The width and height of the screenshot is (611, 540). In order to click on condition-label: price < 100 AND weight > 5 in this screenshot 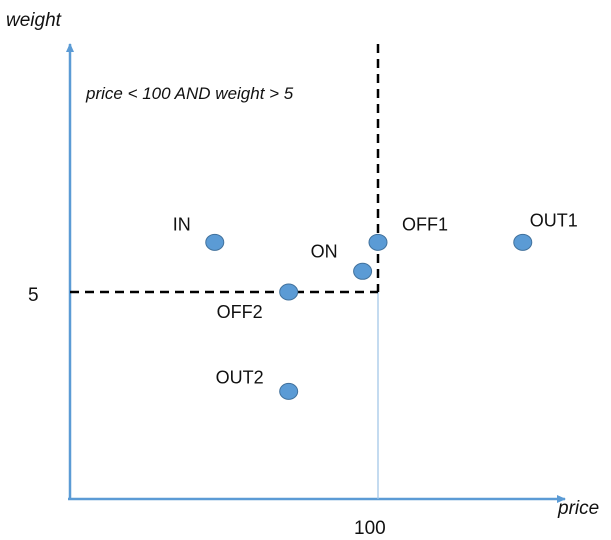, I will do `click(189, 93)`.